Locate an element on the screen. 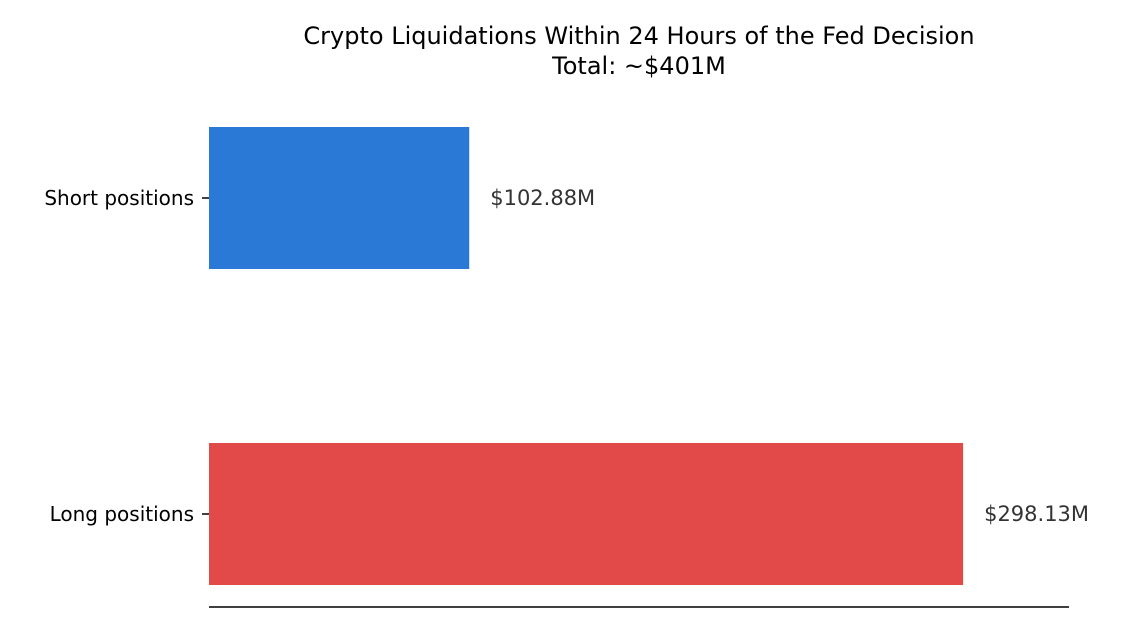 The width and height of the screenshot is (1125, 634). bar-value-label: $102.88M is located at coordinates (542, 198).